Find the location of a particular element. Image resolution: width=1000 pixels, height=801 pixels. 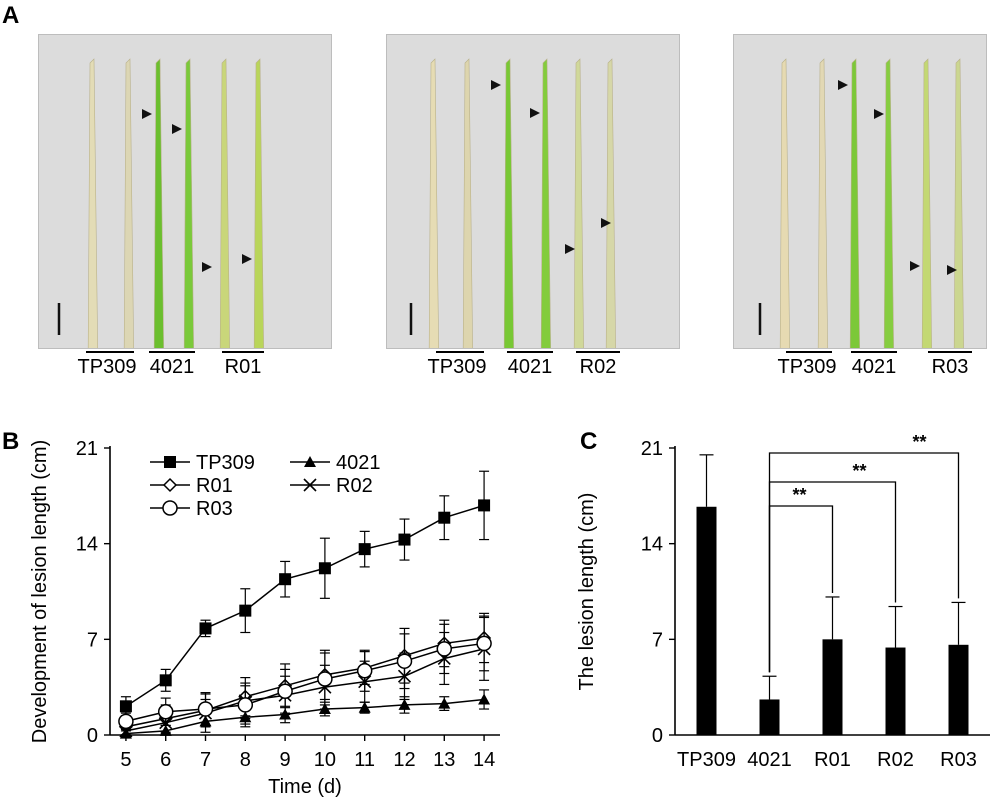

y-axis-label: The lesion length (cm) is located at coordinates (587, 592).